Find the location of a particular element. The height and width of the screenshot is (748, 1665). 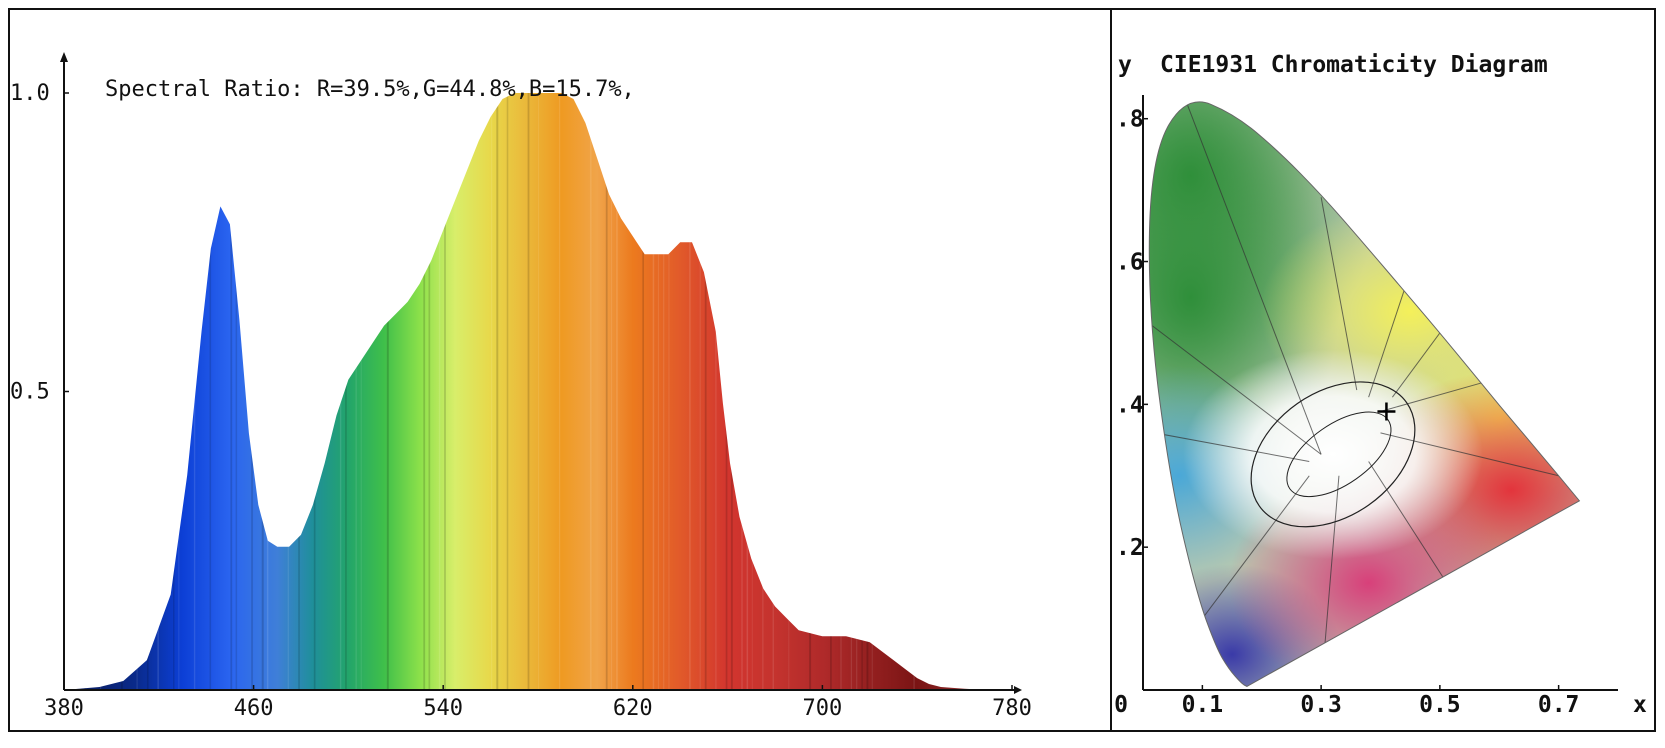

x-axis-arrow is located at coordinates (1018, 690).